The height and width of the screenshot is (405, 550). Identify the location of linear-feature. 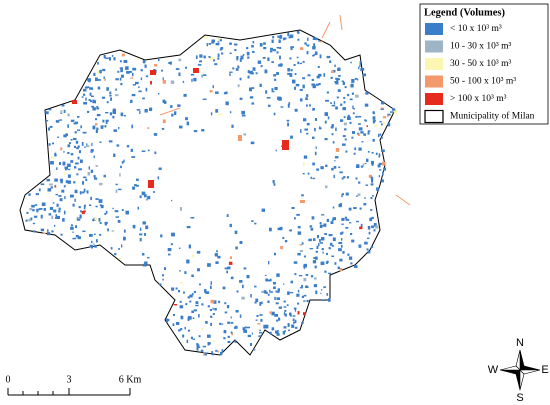
(403, 200).